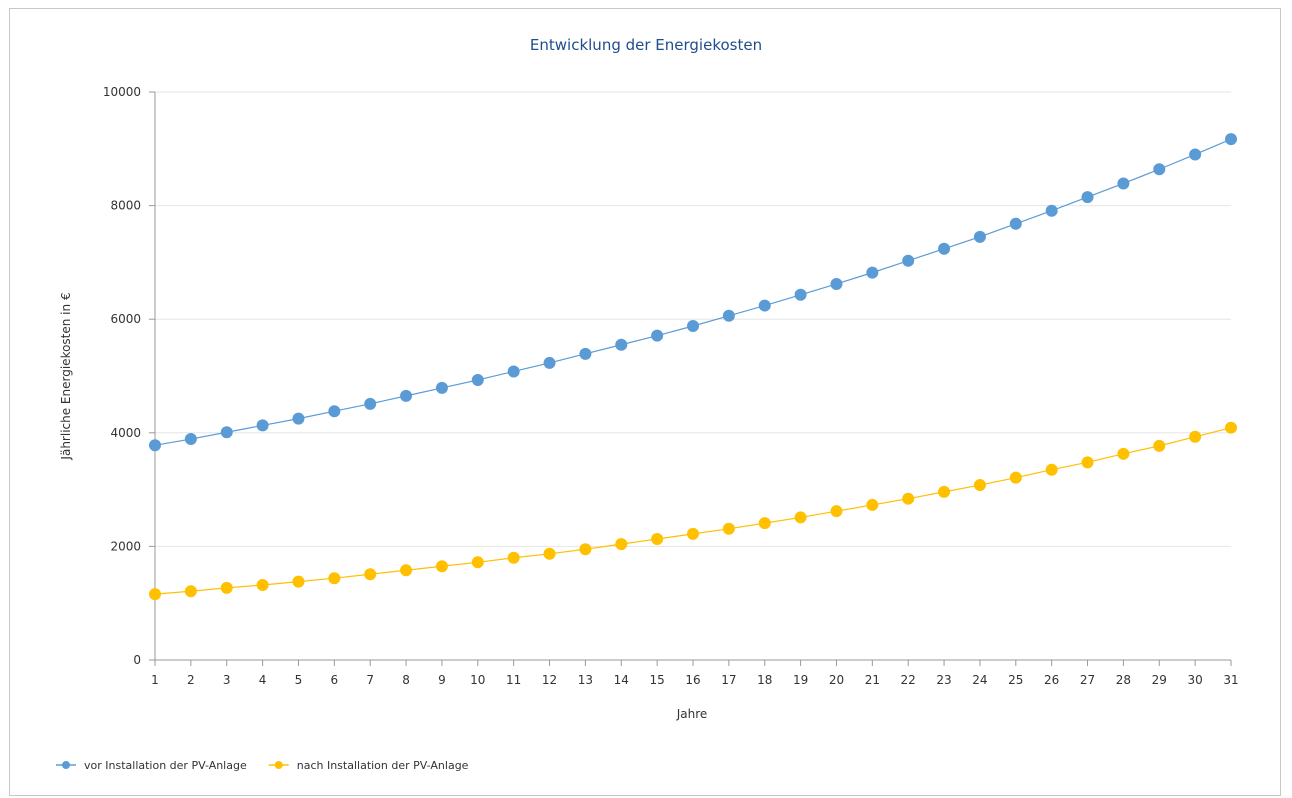 The image size is (1292, 798). What do you see at coordinates (227, 680) in the screenshot?
I see `x-tick-label: 3` at bounding box center [227, 680].